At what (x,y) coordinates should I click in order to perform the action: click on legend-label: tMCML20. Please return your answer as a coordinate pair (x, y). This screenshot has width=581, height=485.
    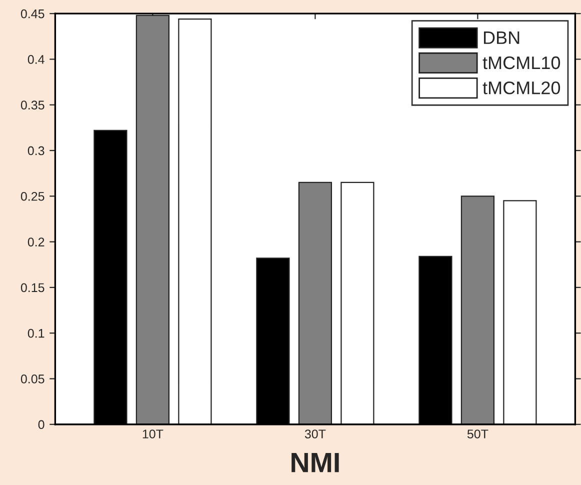
    Looking at the image, I should click on (521, 88).